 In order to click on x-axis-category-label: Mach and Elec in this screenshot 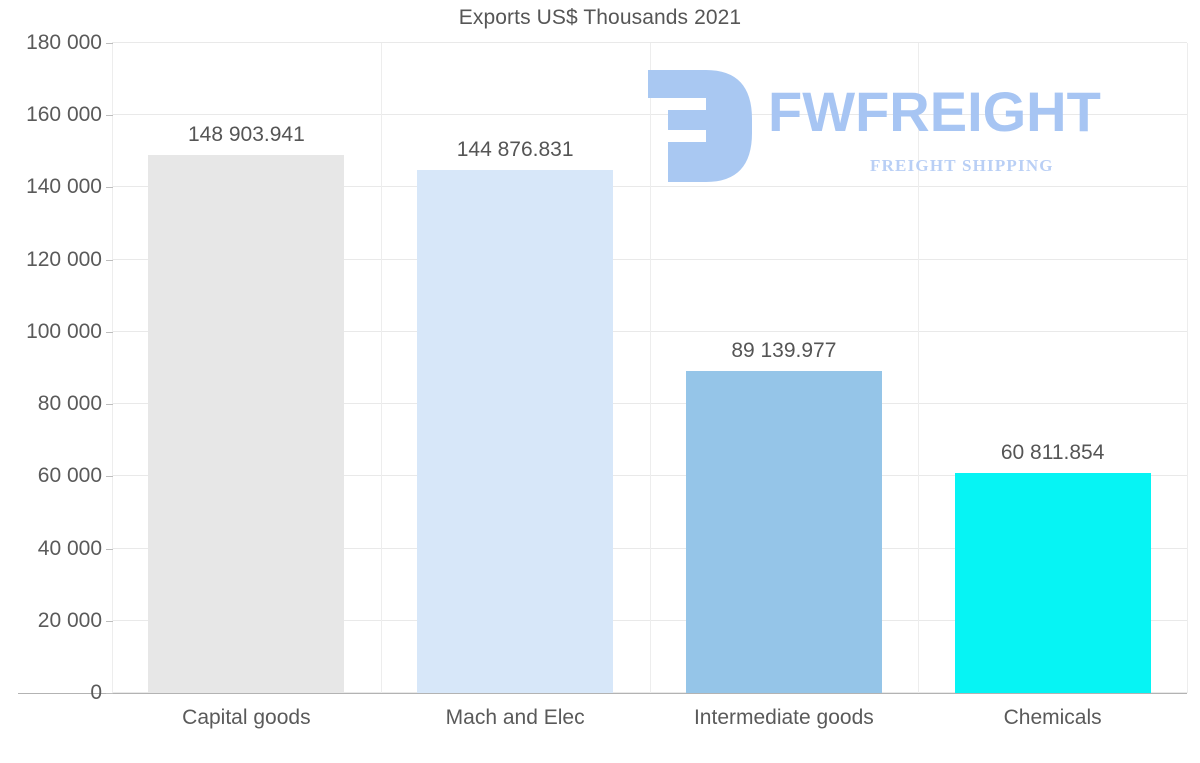, I will do `click(515, 717)`.